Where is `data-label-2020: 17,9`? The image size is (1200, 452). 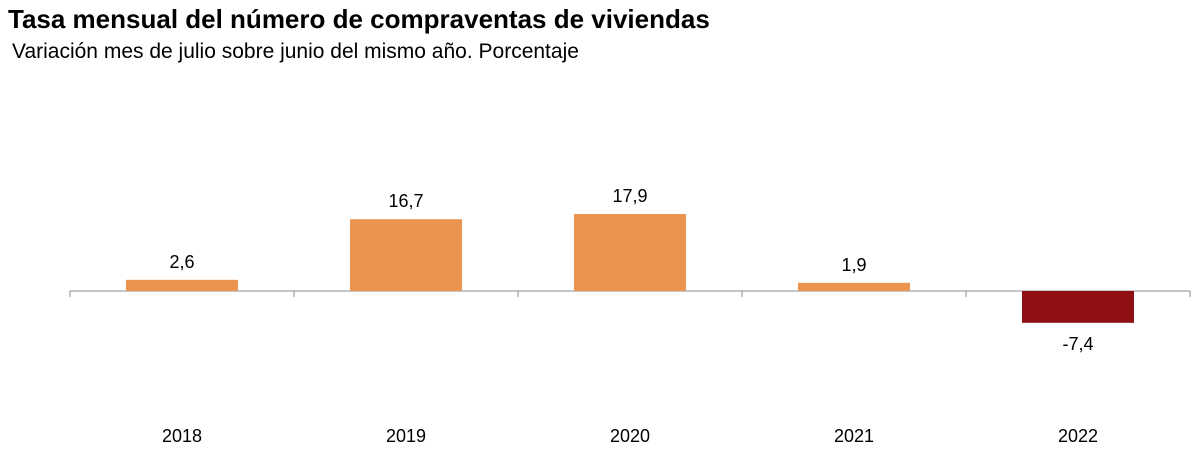 data-label-2020: 17,9 is located at coordinates (629, 196).